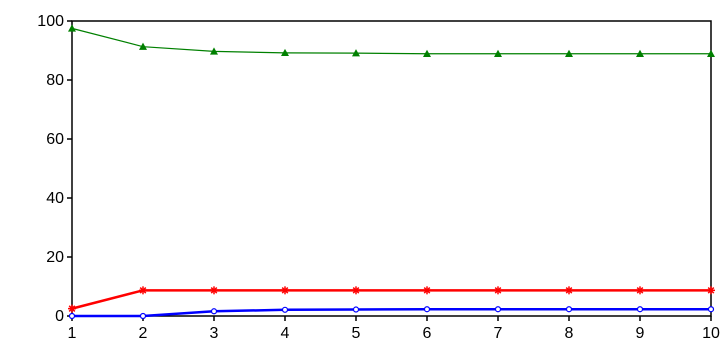 This screenshot has height=343, width=726. I want to click on x-tick-label: 5, so click(356, 333).